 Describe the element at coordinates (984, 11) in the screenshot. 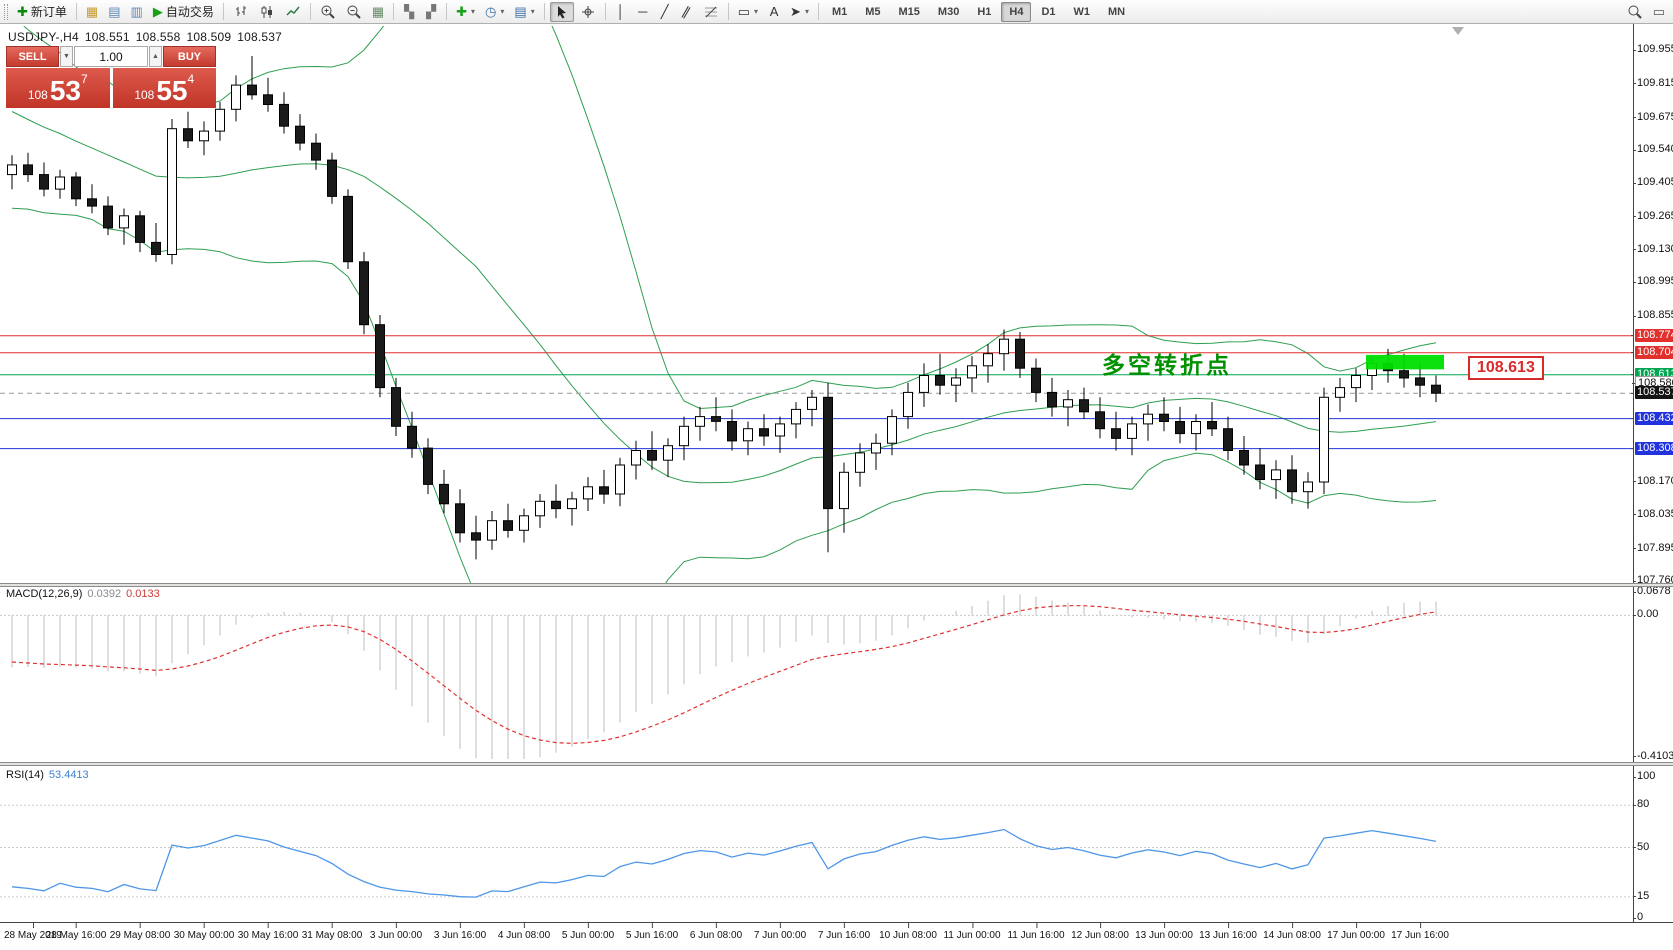

I see `timeframe-h1: H1` at that location.